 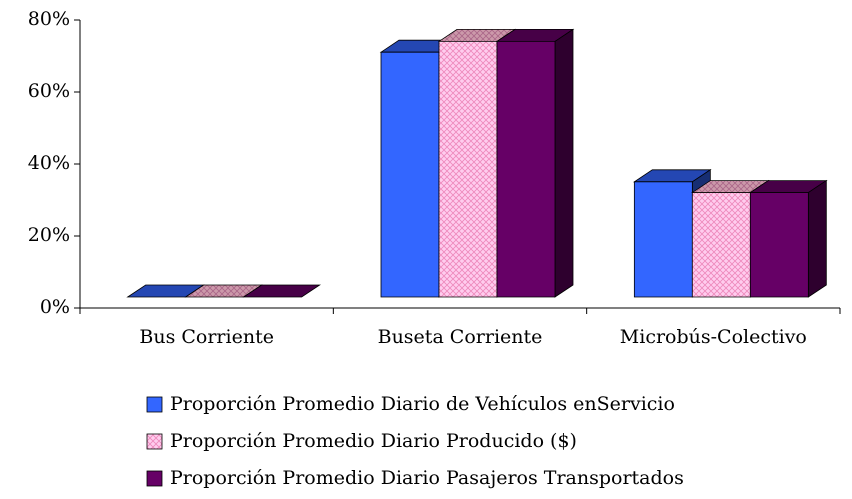 I want to click on y-tick-label: 40%, so click(x=49, y=163).